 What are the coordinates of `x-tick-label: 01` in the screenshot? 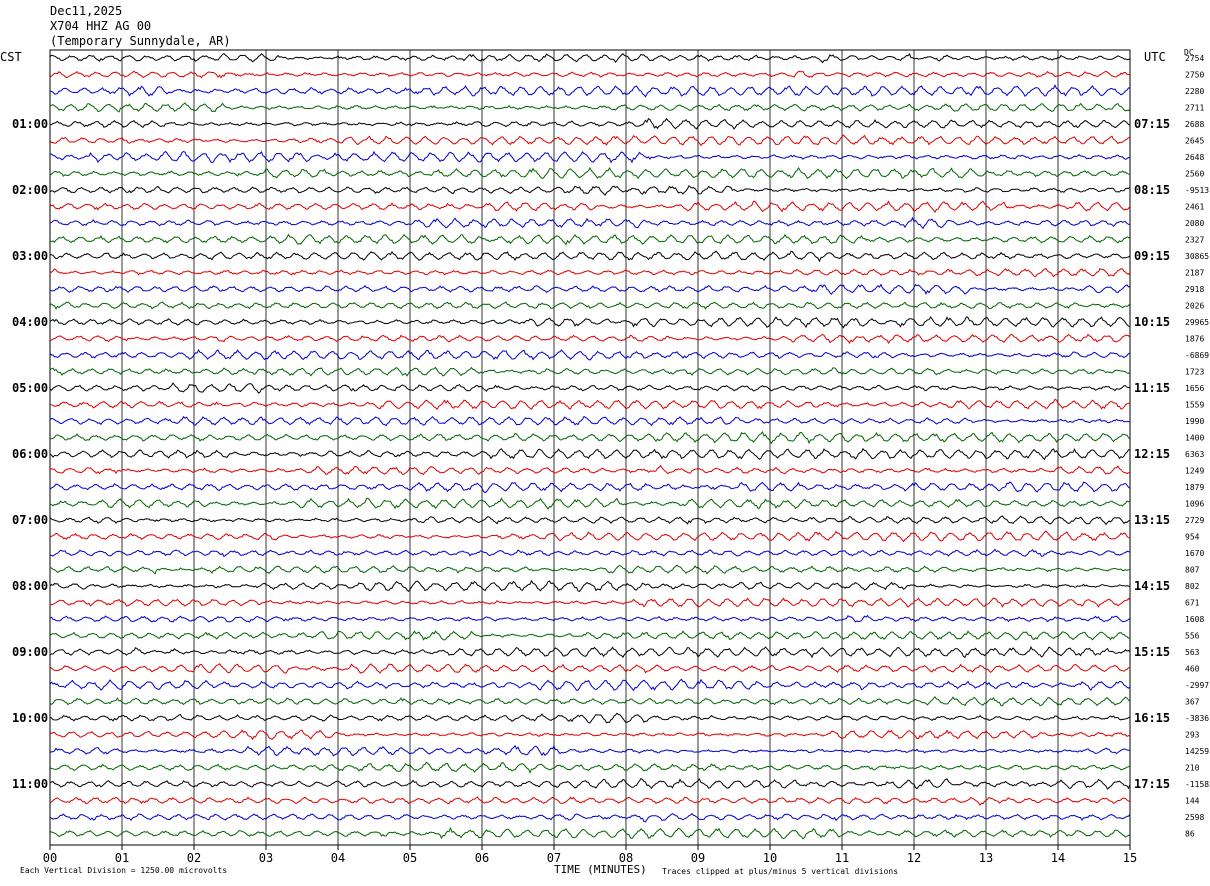 It's located at (122, 858).